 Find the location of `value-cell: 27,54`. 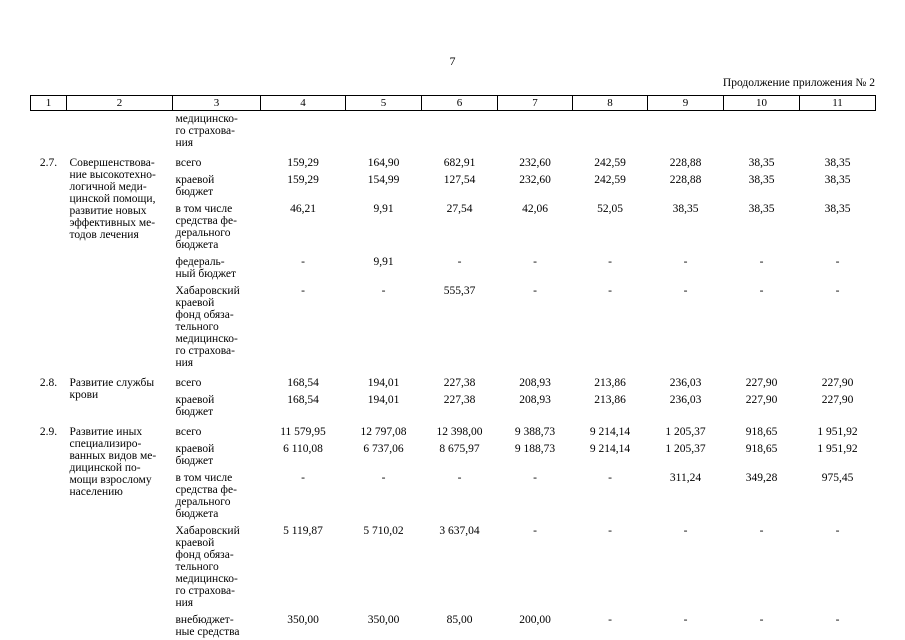

value-cell: 27,54 is located at coordinates (459, 209).